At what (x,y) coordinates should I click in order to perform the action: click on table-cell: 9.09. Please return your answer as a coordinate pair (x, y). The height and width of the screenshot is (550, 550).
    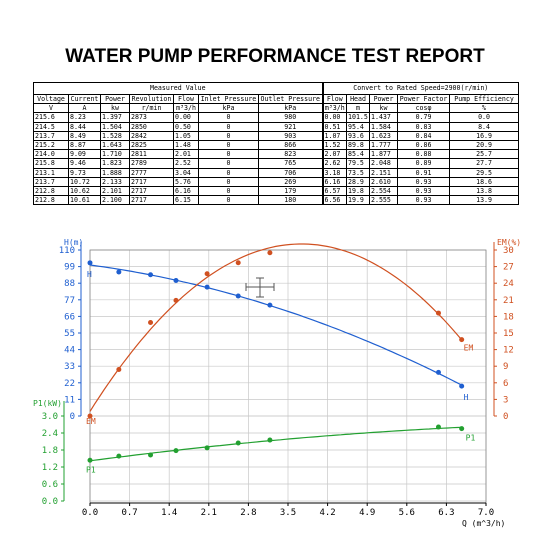
    Looking at the image, I should click on (84, 154).